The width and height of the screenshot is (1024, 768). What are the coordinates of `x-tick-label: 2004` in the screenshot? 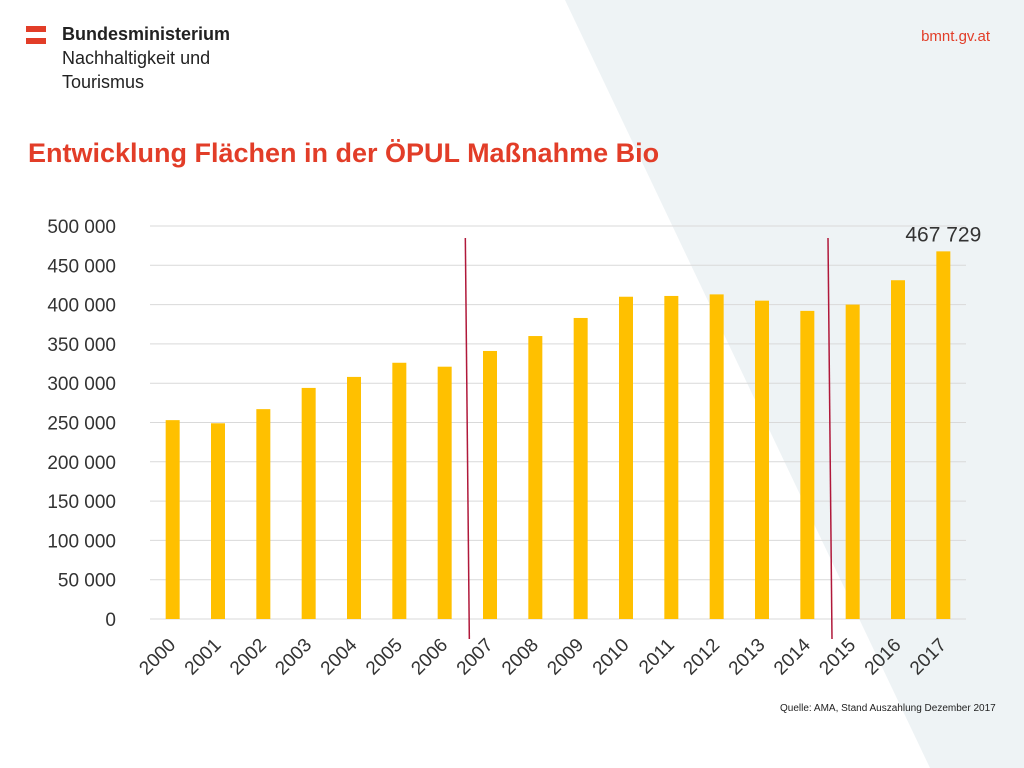 It's located at (339, 656).